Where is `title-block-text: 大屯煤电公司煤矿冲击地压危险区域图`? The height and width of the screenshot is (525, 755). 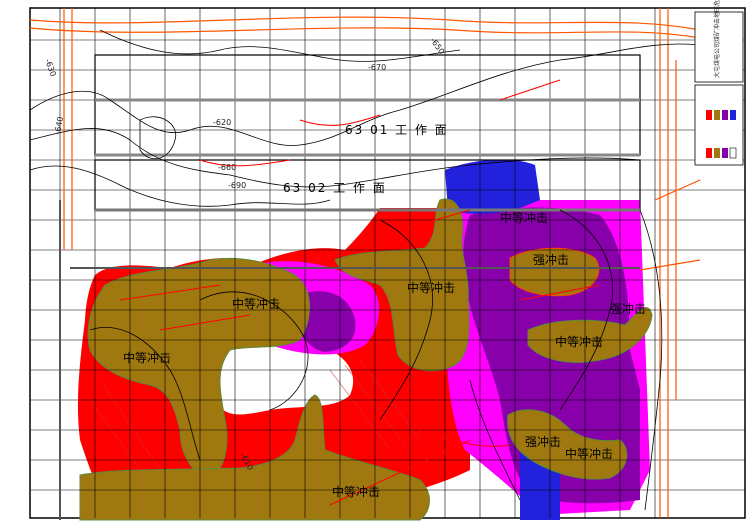 title-block-text: 大屯煤电公司煤矿冲击地压危险区域图 is located at coordinates (717, 39).